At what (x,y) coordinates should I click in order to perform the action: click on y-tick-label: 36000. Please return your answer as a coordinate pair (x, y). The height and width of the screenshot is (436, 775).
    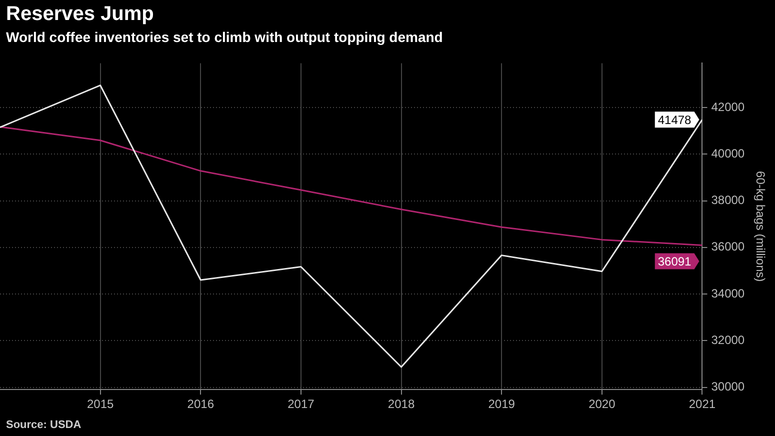
    Looking at the image, I should click on (728, 247).